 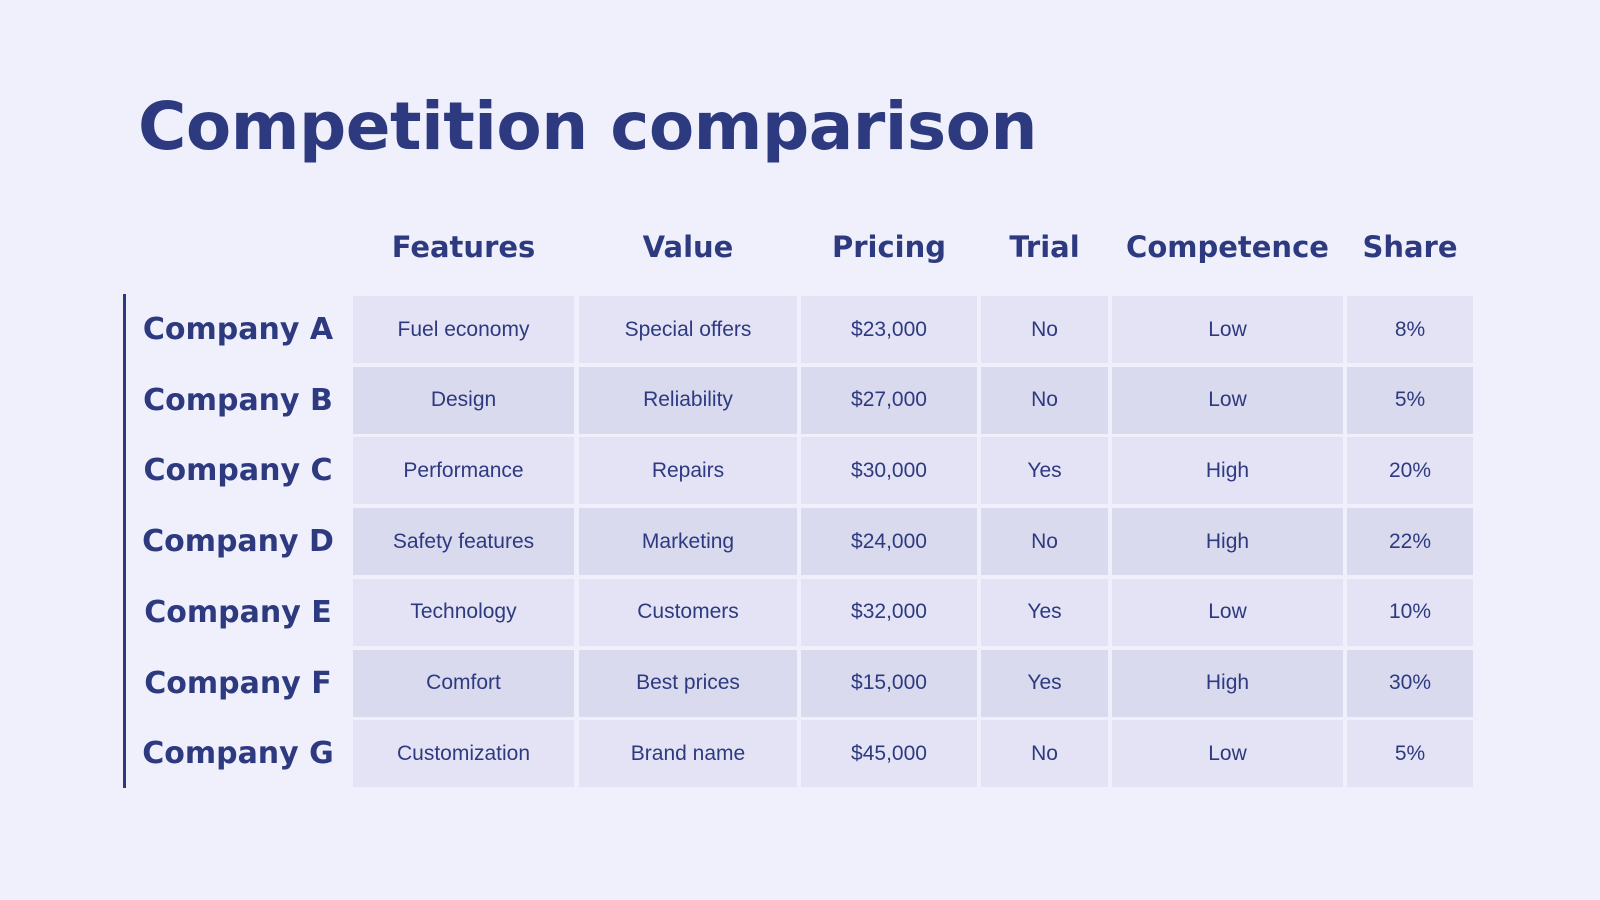 What do you see at coordinates (1410, 329) in the screenshot?
I see `table-cell: 8%` at bounding box center [1410, 329].